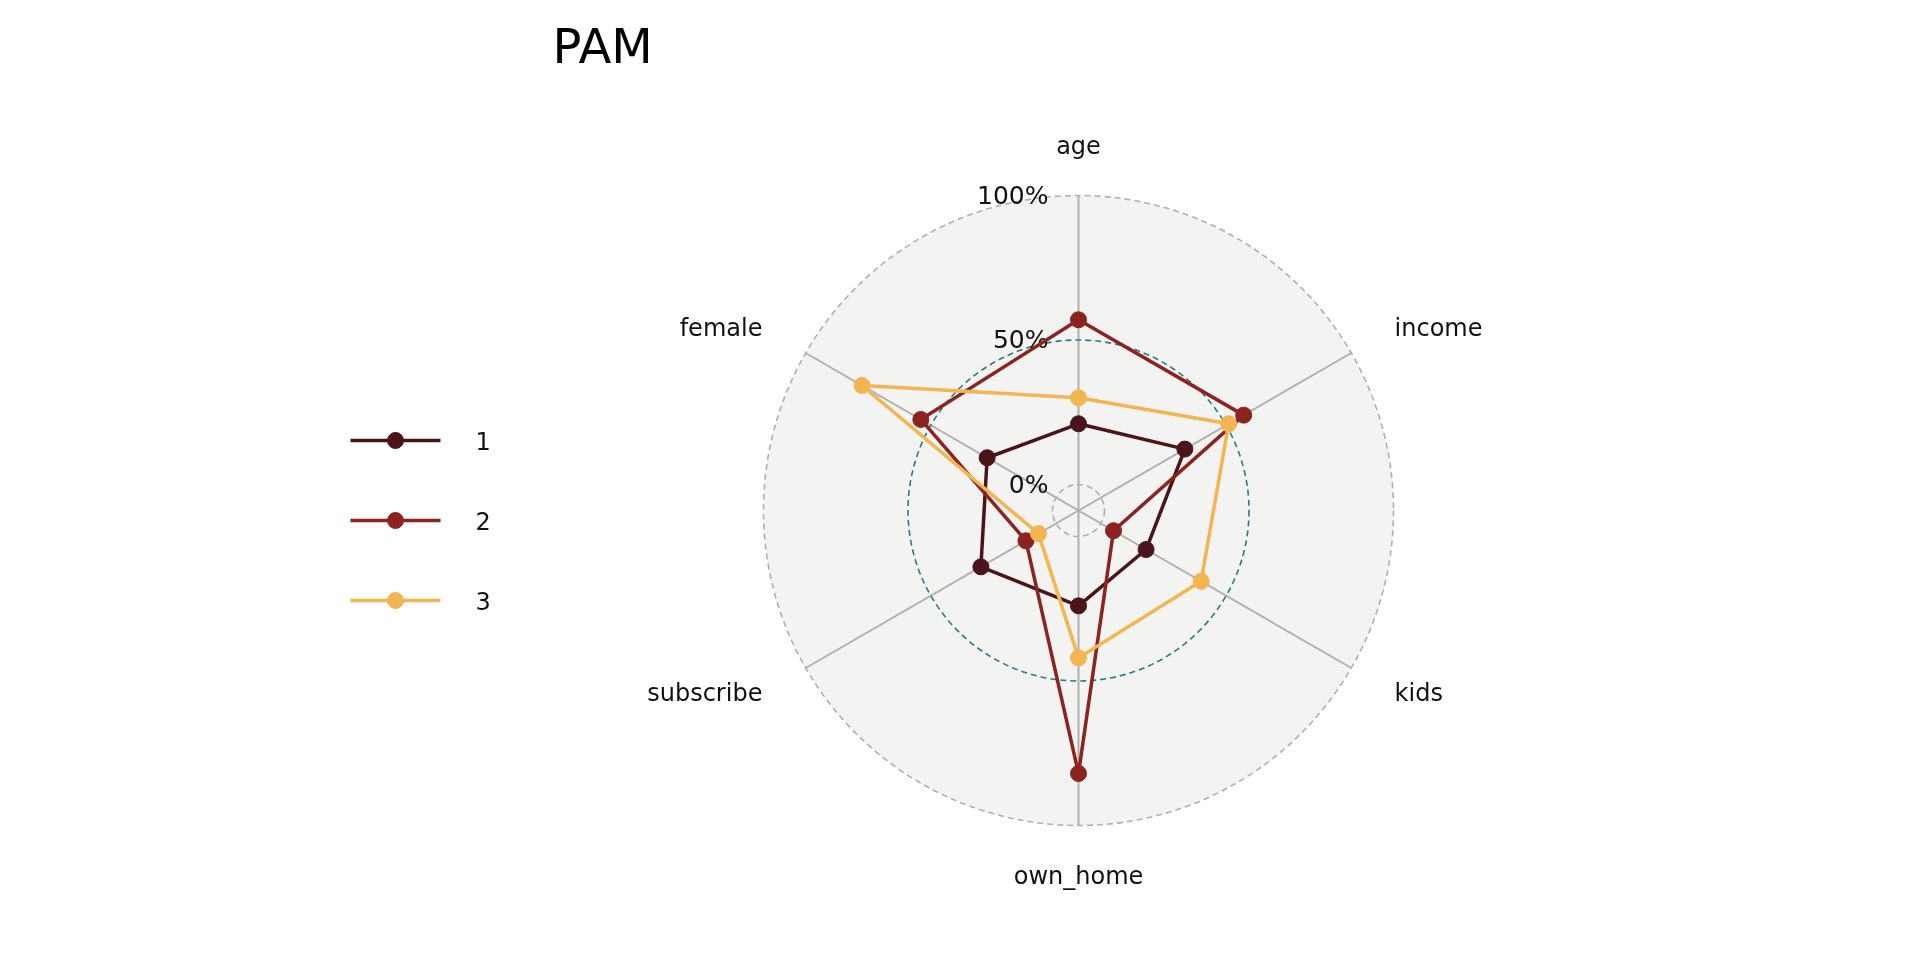 This screenshot has width=1920, height=960. What do you see at coordinates (1078, 145) in the screenshot?
I see `spoke-label: age` at bounding box center [1078, 145].